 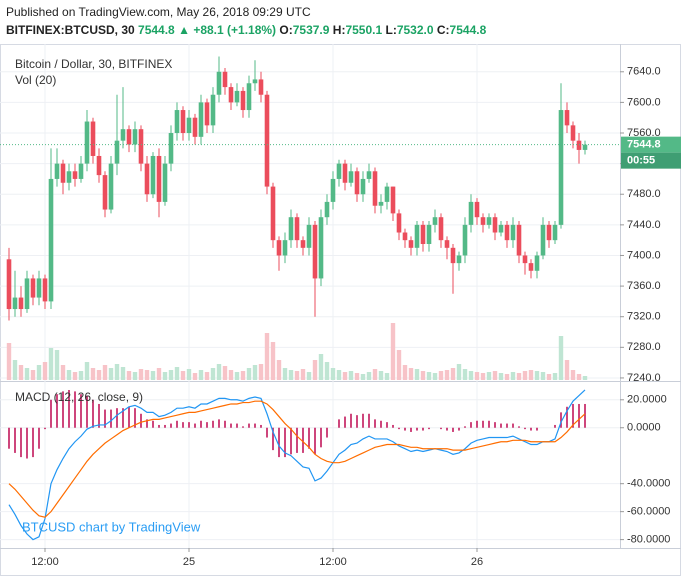 I want to click on volume-title: Vol (20), so click(x=35, y=80).